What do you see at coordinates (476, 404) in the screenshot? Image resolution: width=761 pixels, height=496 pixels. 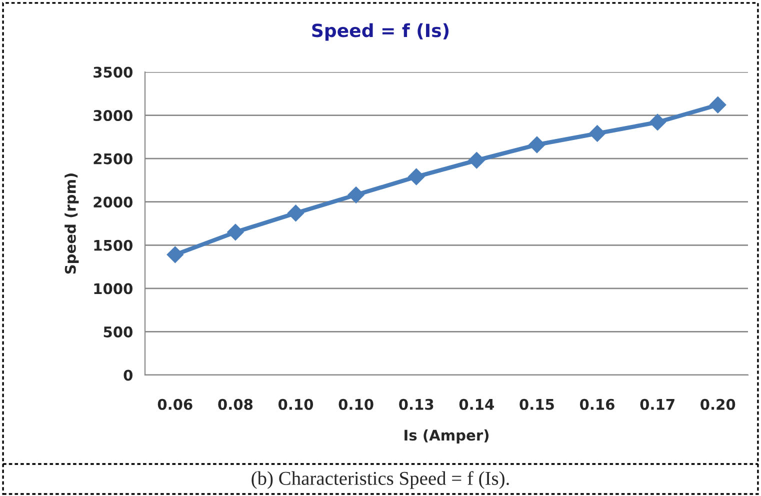 I see `x-tick-label: 0.14` at bounding box center [476, 404].